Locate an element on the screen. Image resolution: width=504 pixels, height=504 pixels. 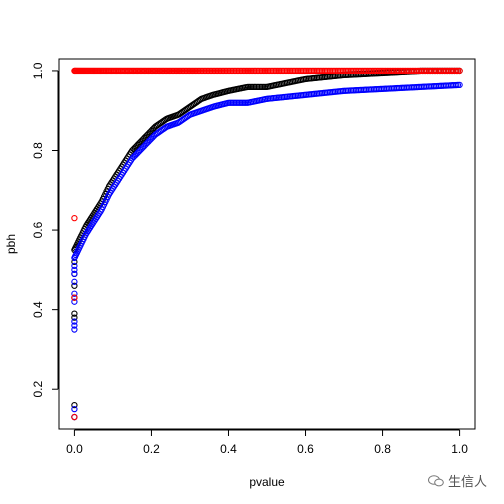
watermark: 生信人 is located at coordinates (457, 480).